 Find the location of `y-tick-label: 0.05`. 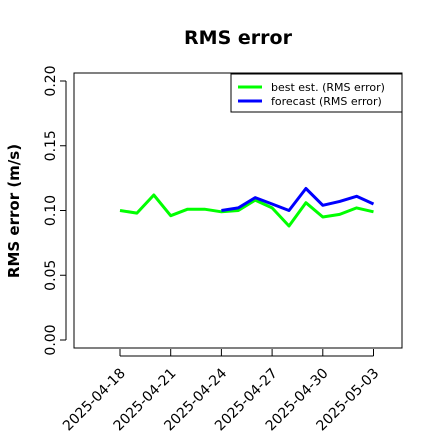

y-tick-label: 0.05 is located at coordinates (51, 275).